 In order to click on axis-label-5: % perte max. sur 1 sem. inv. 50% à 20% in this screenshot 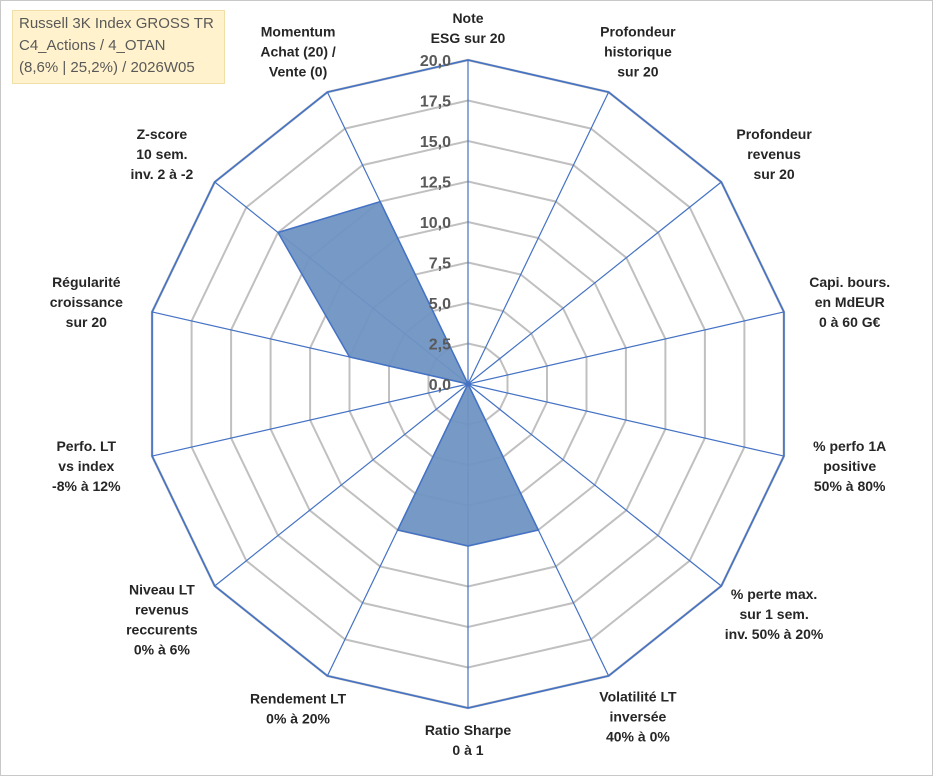, I will do `click(774, 614)`.